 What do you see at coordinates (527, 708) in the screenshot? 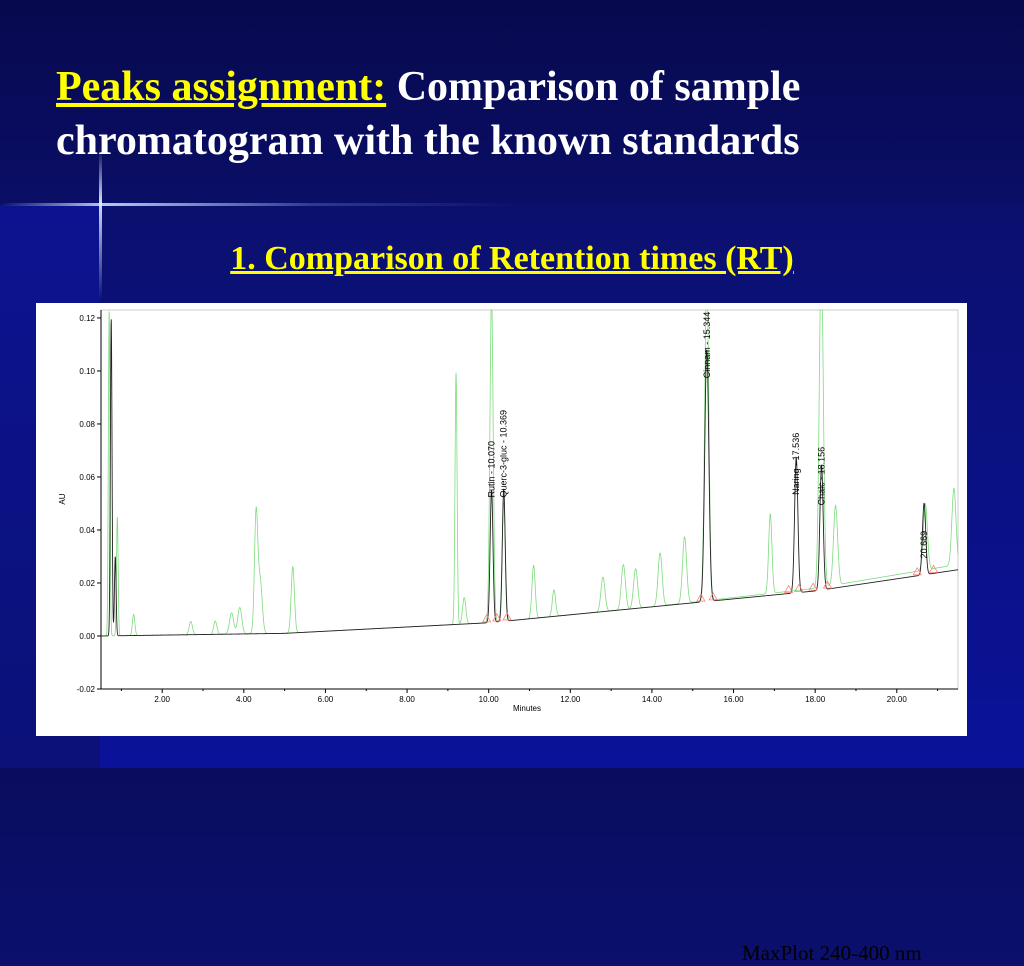
I see `x-axis-label: Minutes` at bounding box center [527, 708].